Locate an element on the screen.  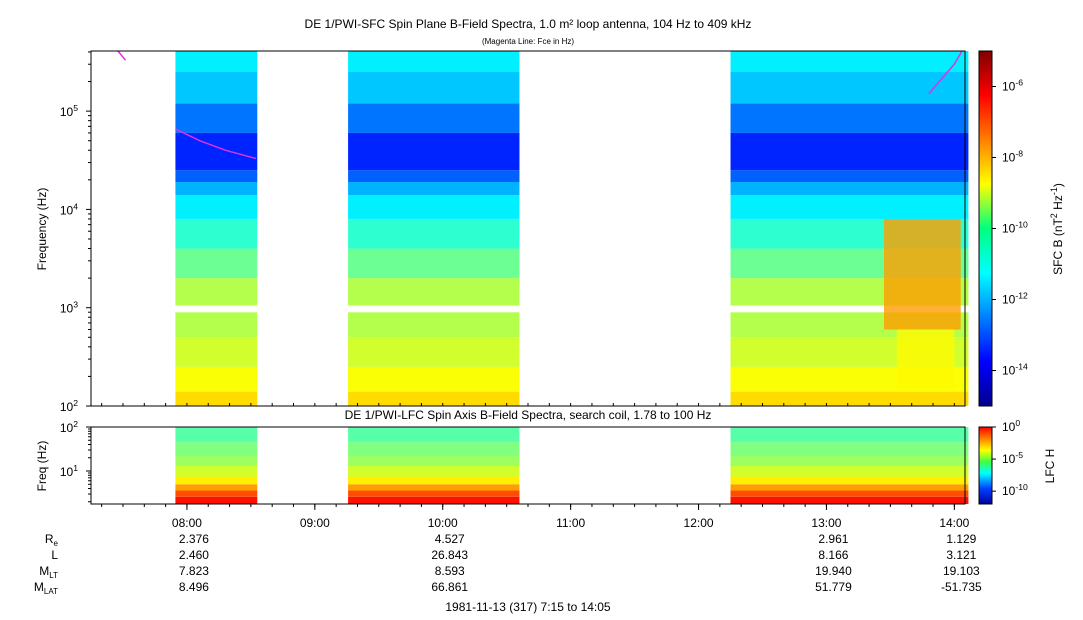
lfc-ytick-label: 10² is located at coordinates (69, 427).